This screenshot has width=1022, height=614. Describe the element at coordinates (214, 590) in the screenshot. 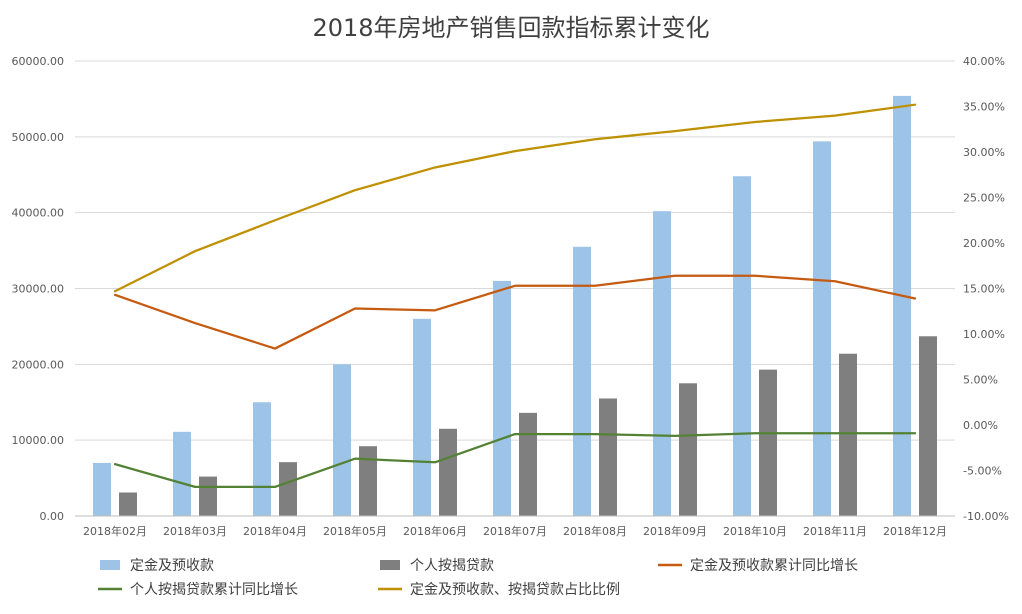

I see `legend-label: 个人按揭贷款累计同比增长` at that location.